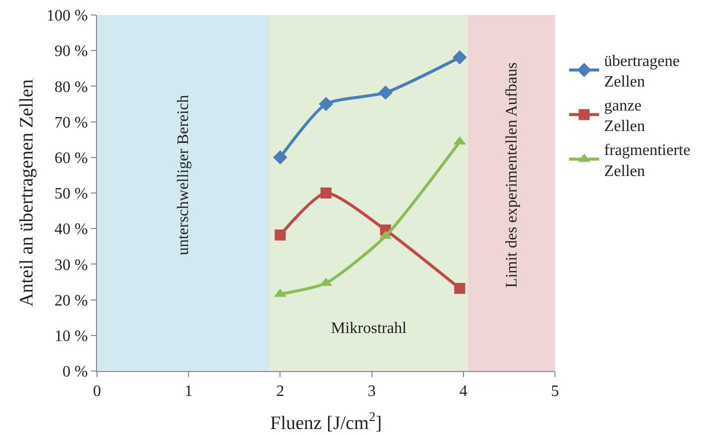 This screenshot has width=728, height=434. Describe the element at coordinates (71, 336) in the screenshot. I see `y-tick-label: 10 %` at that location.